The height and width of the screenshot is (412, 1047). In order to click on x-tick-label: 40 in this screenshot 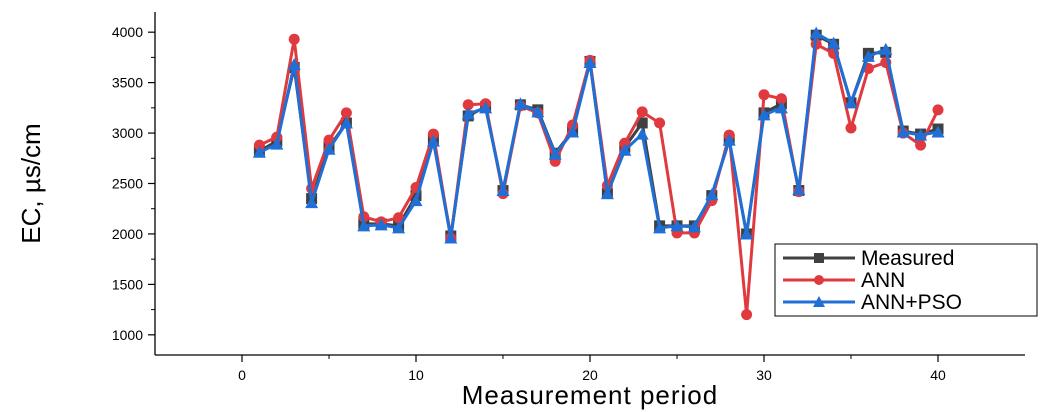, I will do `click(938, 375)`.